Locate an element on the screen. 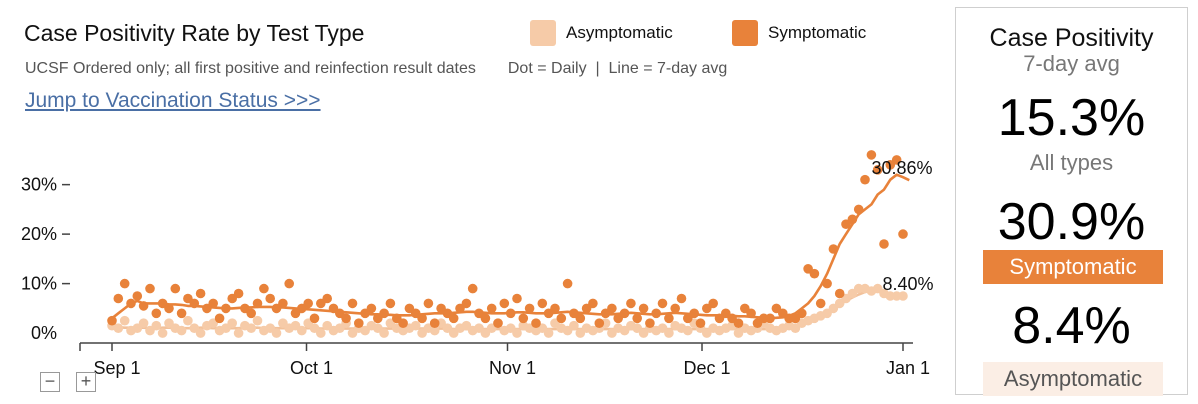 The height and width of the screenshot is (404, 1198). legend-label-asymptomatic: Asymptomatic is located at coordinates (619, 32).